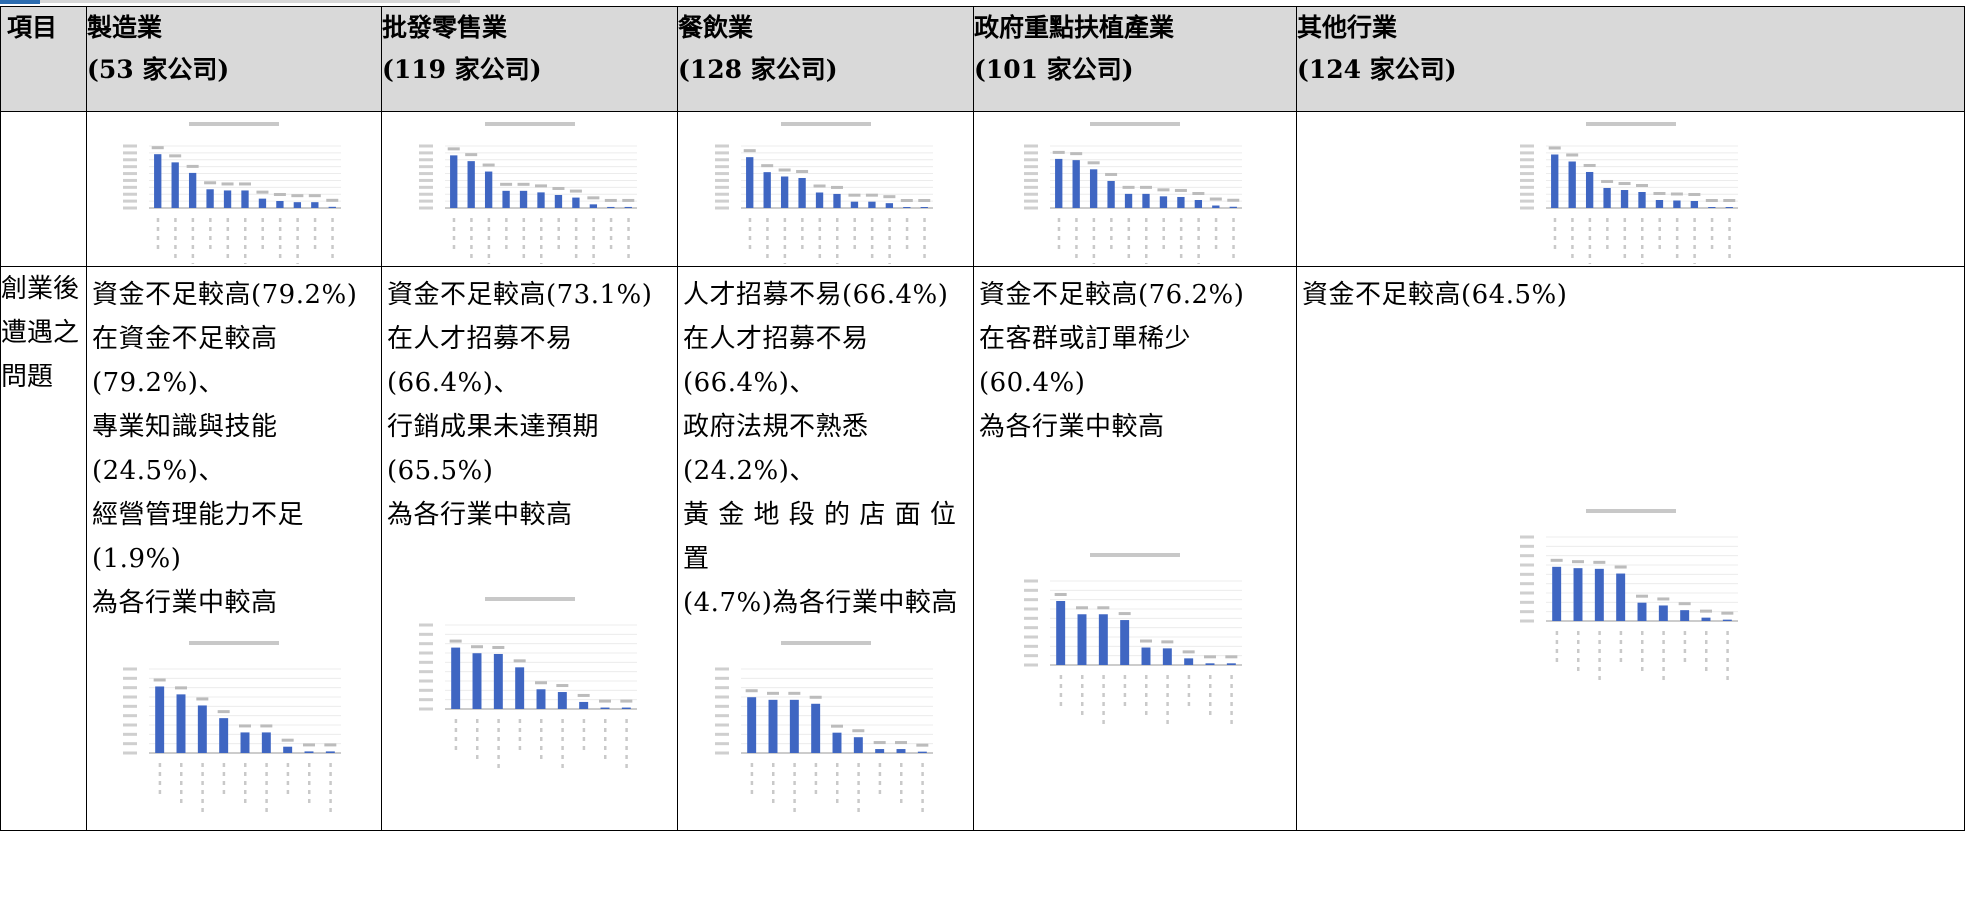  What do you see at coordinates (1631, 381) in the screenshot?
I see `finding-text-other: 資金不足較高(64.5%)` at bounding box center [1631, 381].